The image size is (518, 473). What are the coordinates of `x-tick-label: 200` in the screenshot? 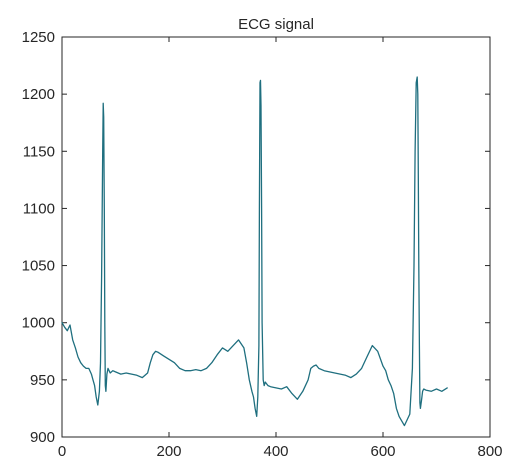 It's located at (168, 451).